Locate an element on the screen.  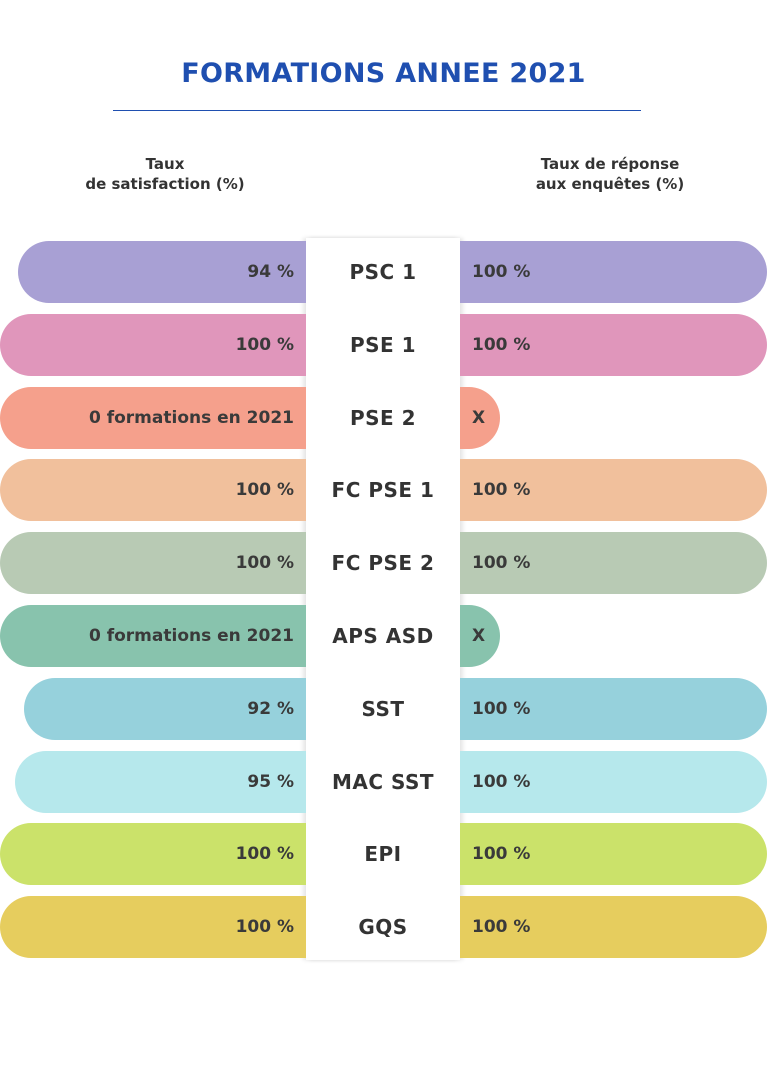
category-label-mac-sst: MAC SST is located at coordinates (383, 782).